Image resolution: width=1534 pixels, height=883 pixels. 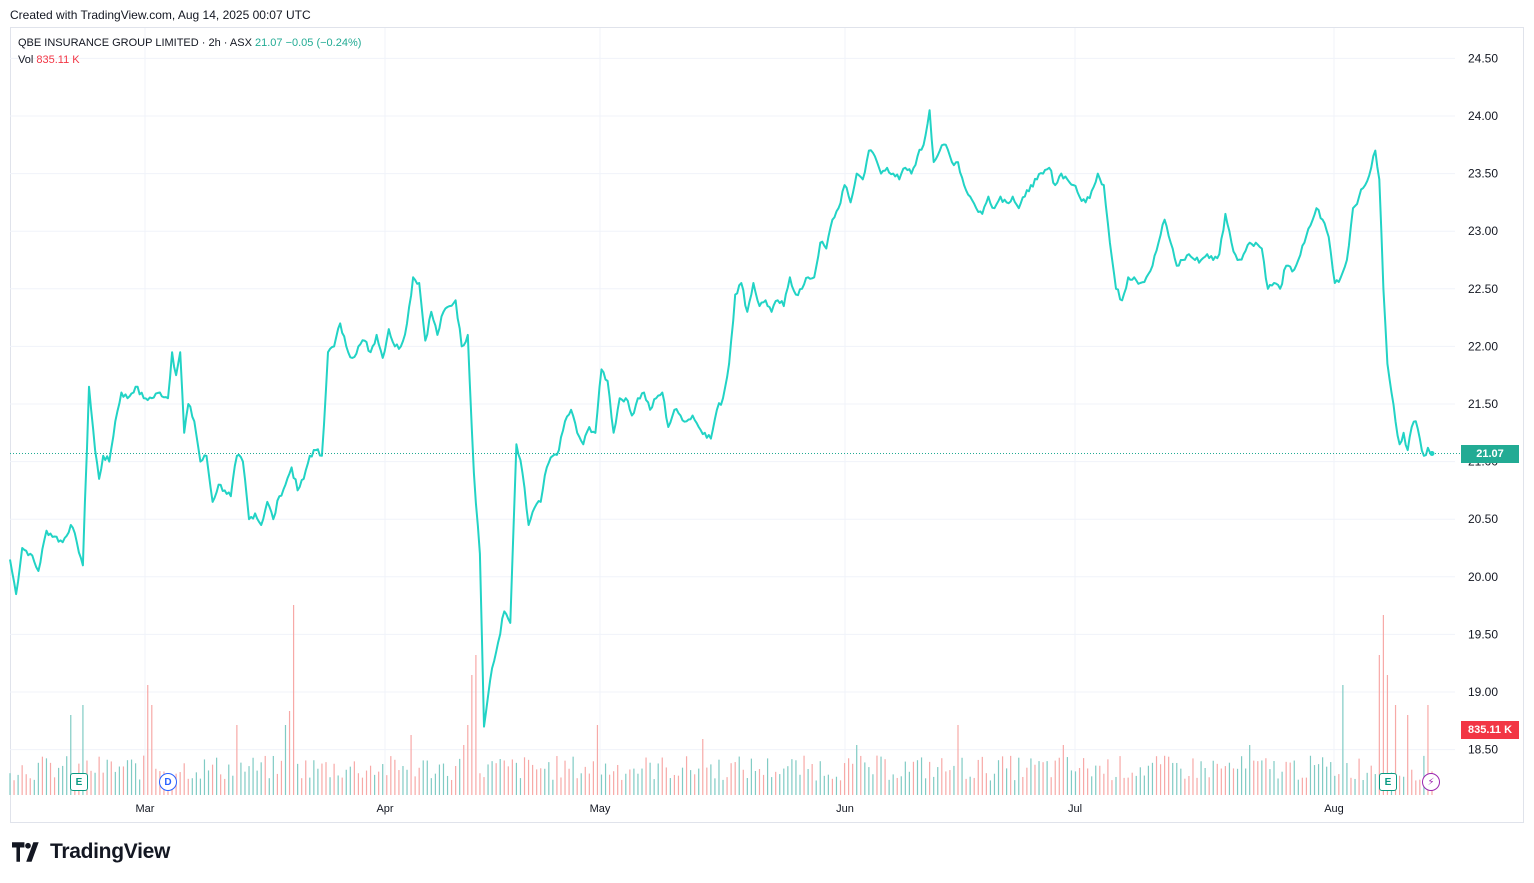 What do you see at coordinates (1490, 730) in the screenshot?
I see `last-volume-tag: 835.11 K` at bounding box center [1490, 730].